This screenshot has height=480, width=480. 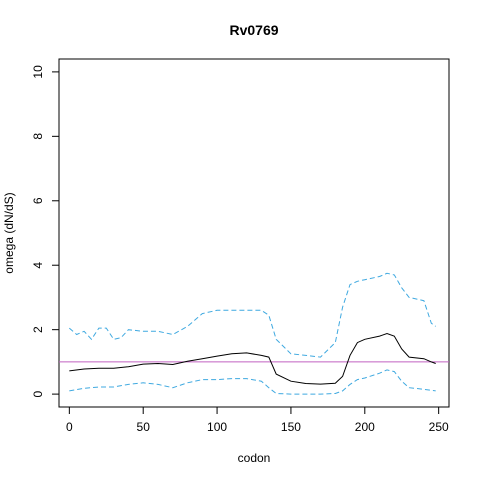 I want to click on y-tick-label: 8, so click(x=38, y=136).